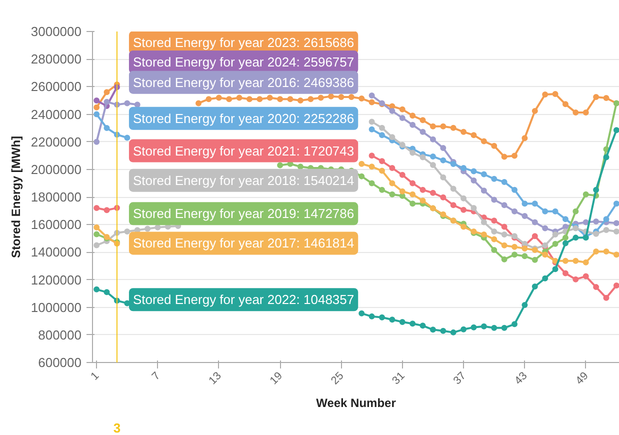 This screenshot has width=619, height=435. I want to click on y-axis-title: Stored Energy [MWh], so click(15, 197).